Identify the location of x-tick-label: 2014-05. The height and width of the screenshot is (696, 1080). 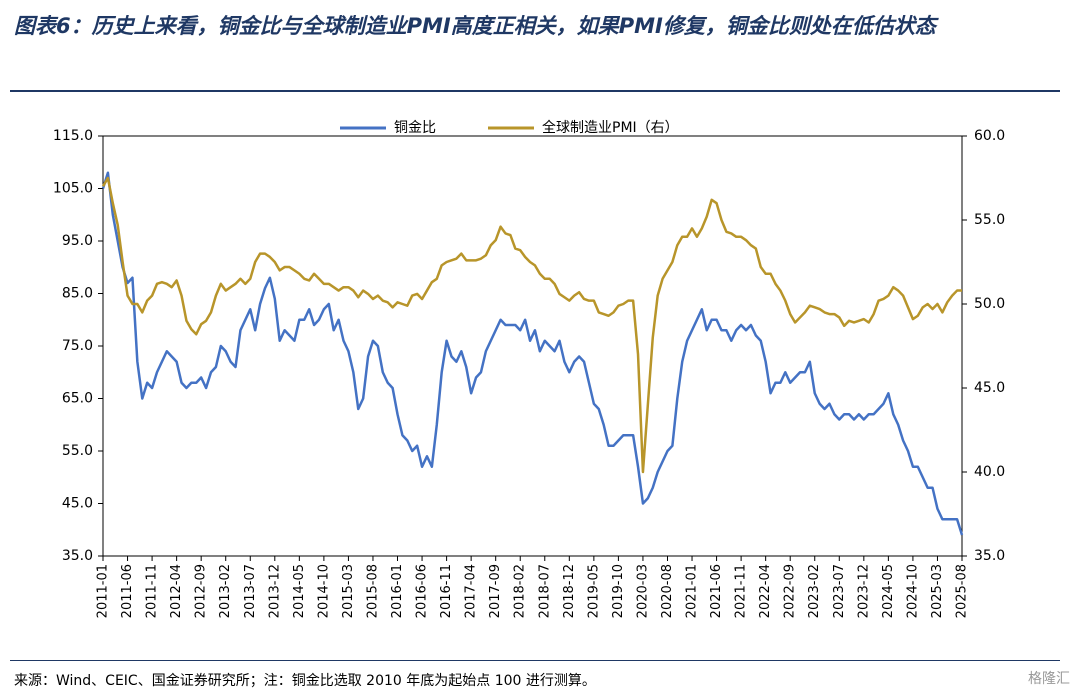
(299, 591).